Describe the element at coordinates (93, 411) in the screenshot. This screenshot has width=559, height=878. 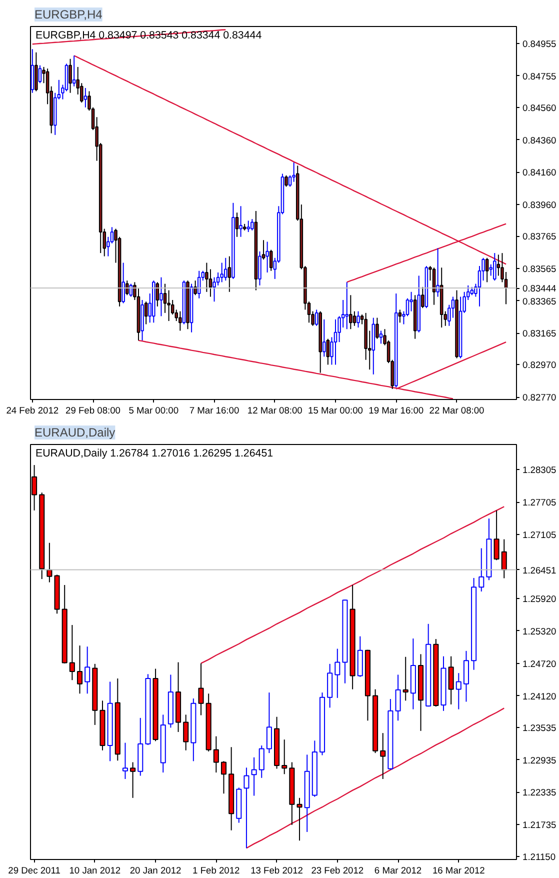
I see `x-tick-label: 29 Feb 08:00` at that location.